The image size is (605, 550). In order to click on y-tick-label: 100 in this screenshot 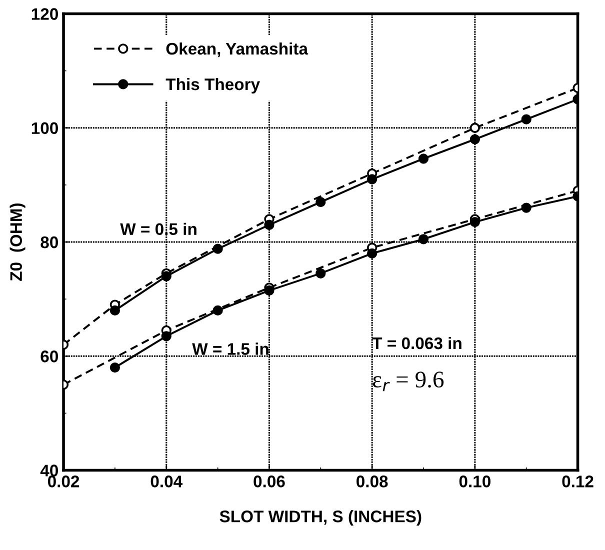, I will do `click(45, 128)`.